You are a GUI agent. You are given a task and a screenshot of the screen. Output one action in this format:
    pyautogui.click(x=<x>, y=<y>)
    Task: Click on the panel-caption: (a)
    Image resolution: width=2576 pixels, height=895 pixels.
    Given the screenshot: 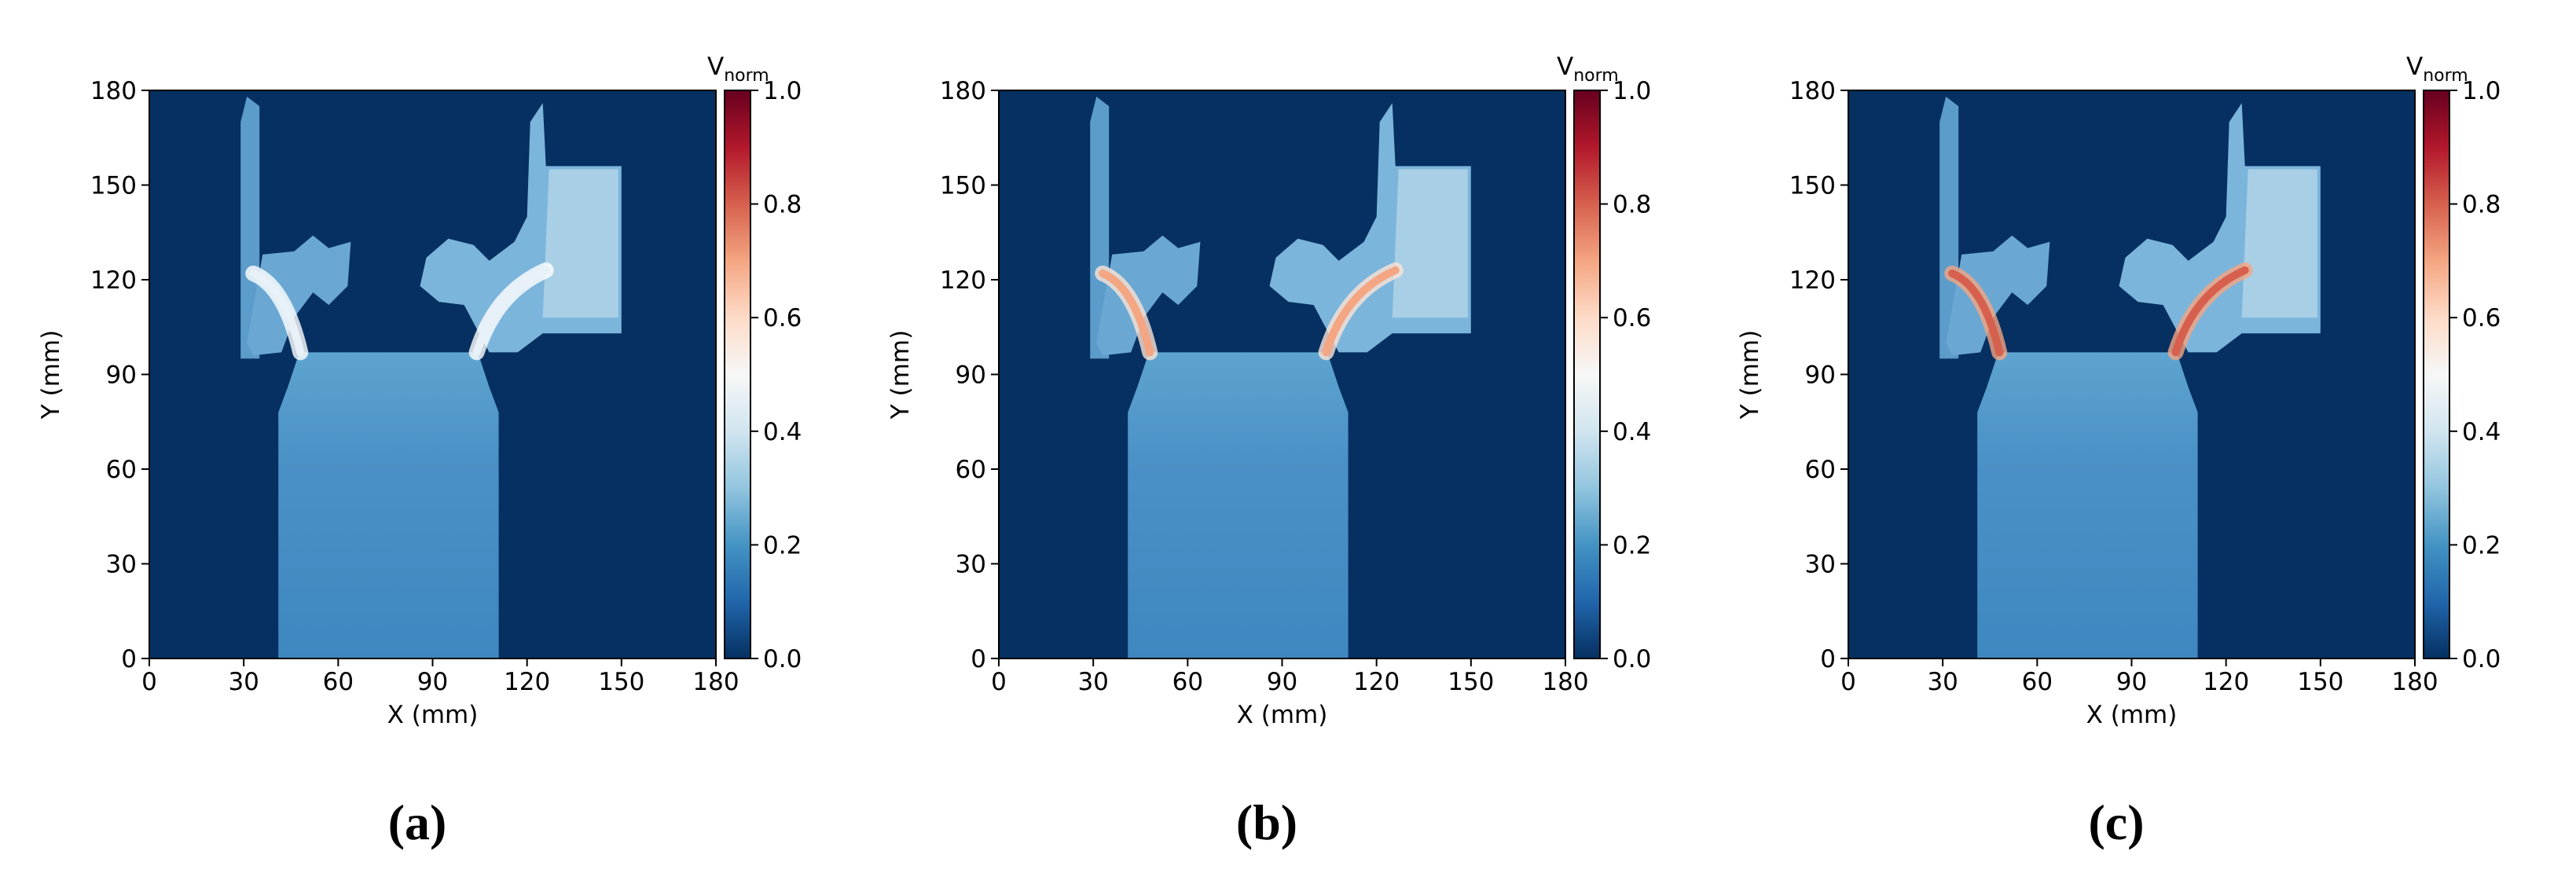 What is the action you would take?
    pyautogui.click(x=417, y=822)
    